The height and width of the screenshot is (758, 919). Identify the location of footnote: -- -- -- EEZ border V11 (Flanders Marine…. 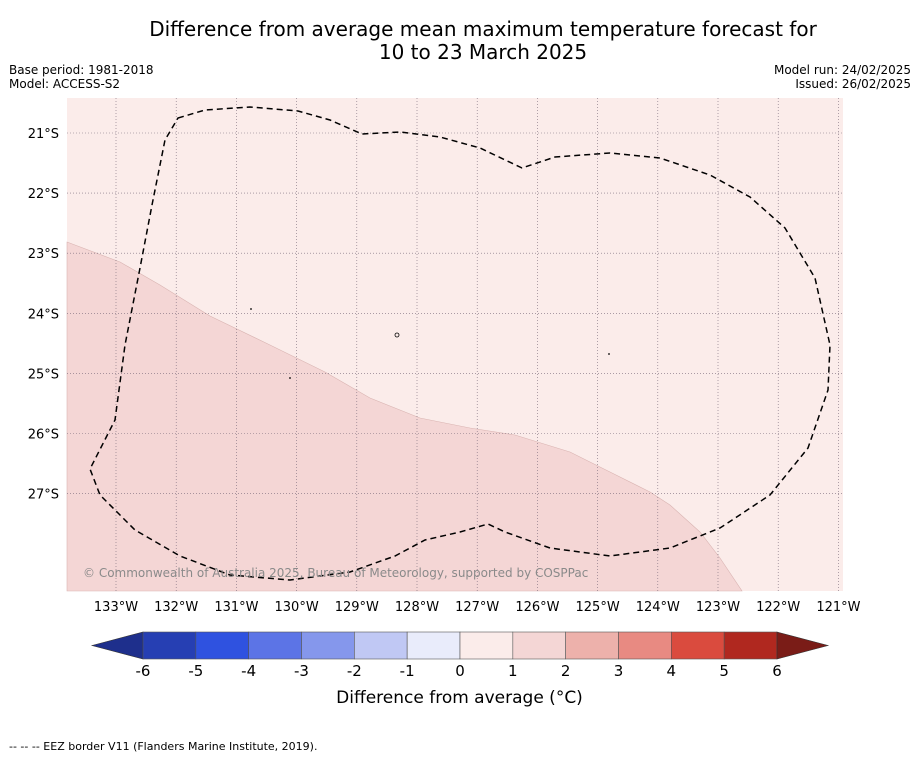
(163, 746).